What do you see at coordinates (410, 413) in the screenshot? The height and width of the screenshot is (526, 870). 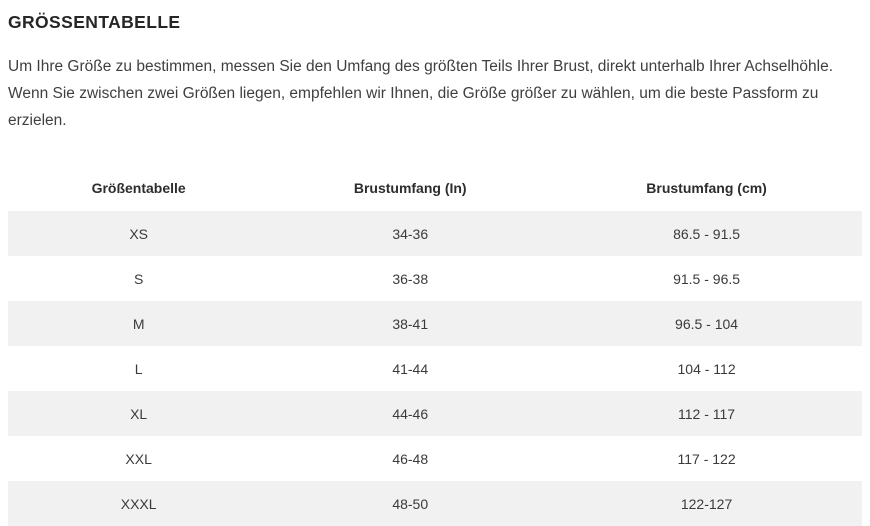 I see `cell-chest-inches: 44-46` at bounding box center [410, 413].